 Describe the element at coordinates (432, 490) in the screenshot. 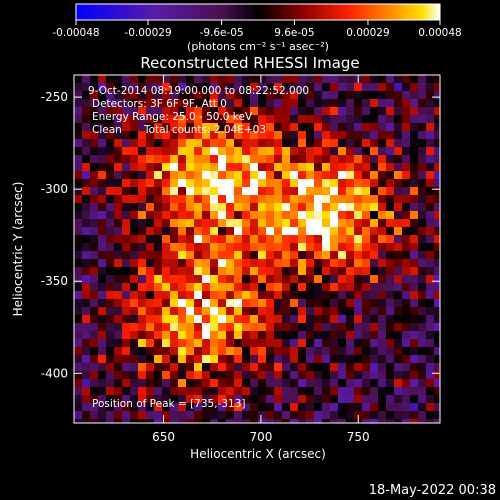

I see `footer-date: 18-May-2022 00:38` at that location.